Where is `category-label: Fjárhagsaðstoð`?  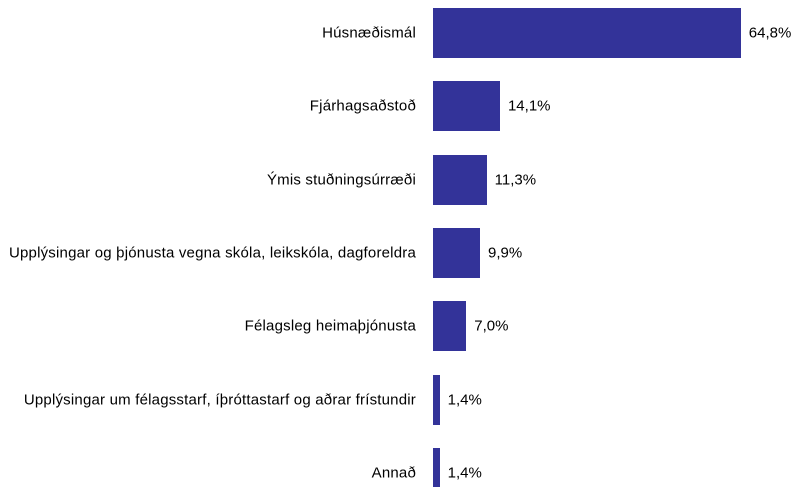
category-label: Fjárhagsaðstoð is located at coordinates (362, 106).